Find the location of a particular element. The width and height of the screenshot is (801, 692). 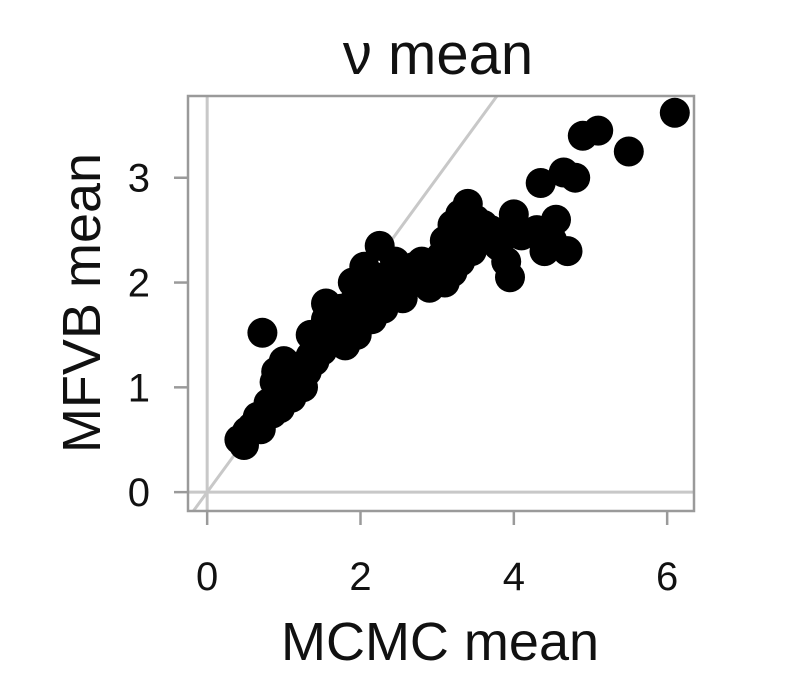

y-tick-label: 3 is located at coordinates (139, 179).